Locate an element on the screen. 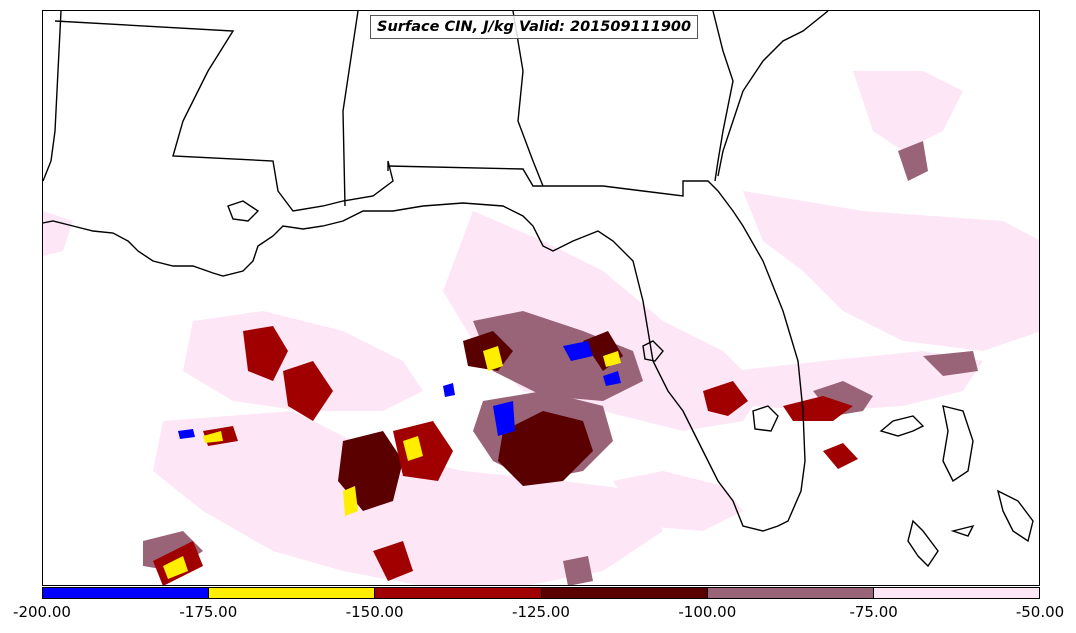 This screenshot has height=633, width=1076. cin-field-darkred is located at coordinates (480, 421).